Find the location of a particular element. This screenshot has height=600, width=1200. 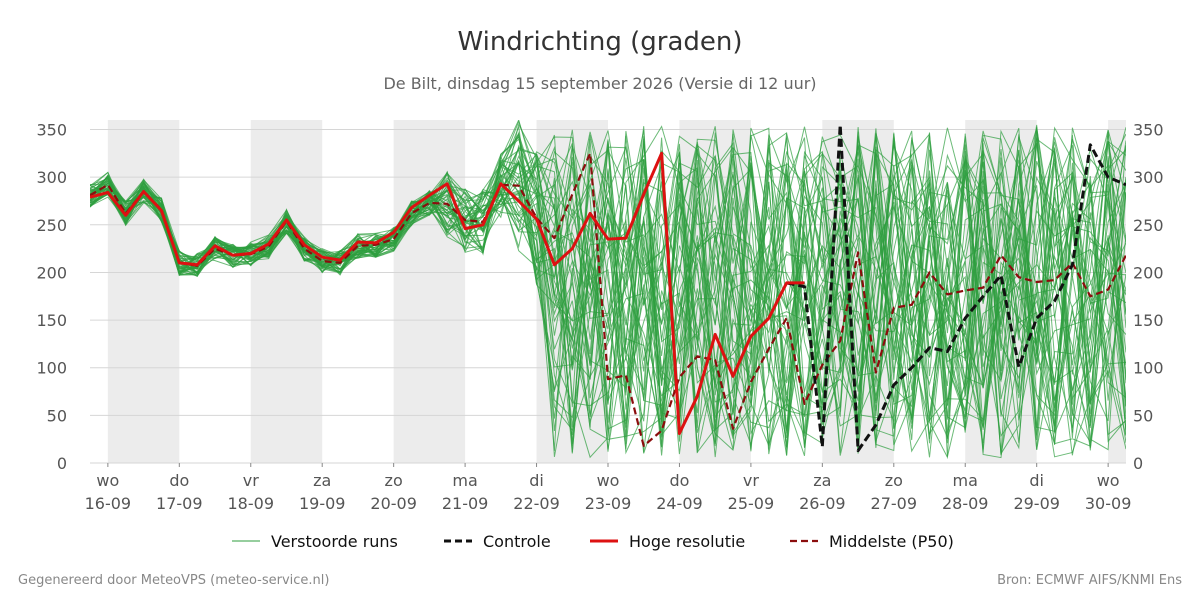

legend-label-perturbed: Verstoorde runs is located at coordinates (334, 541).